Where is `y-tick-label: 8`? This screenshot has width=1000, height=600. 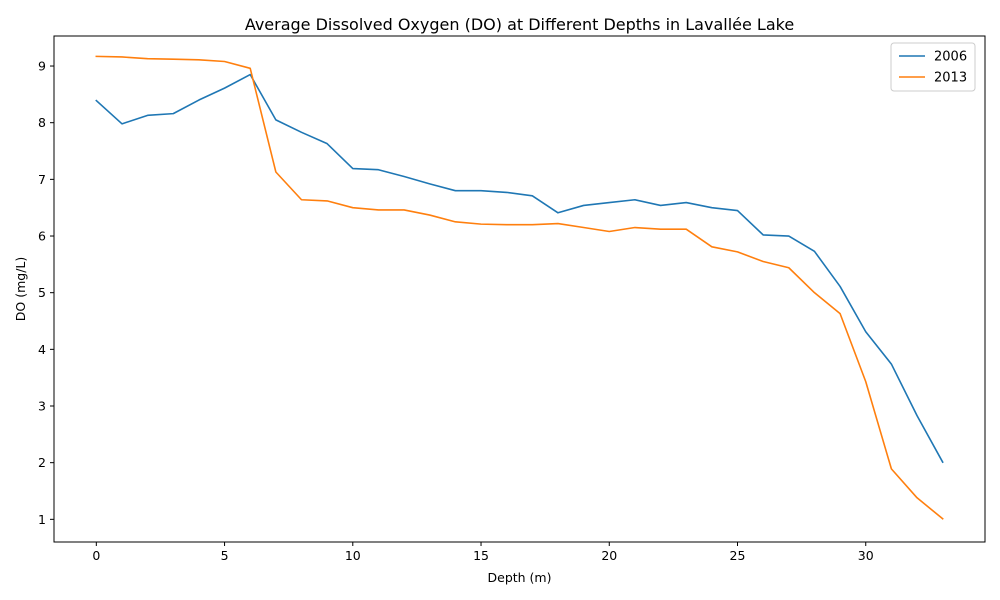
y-tick-label: 8 is located at coordinates (42, 122).